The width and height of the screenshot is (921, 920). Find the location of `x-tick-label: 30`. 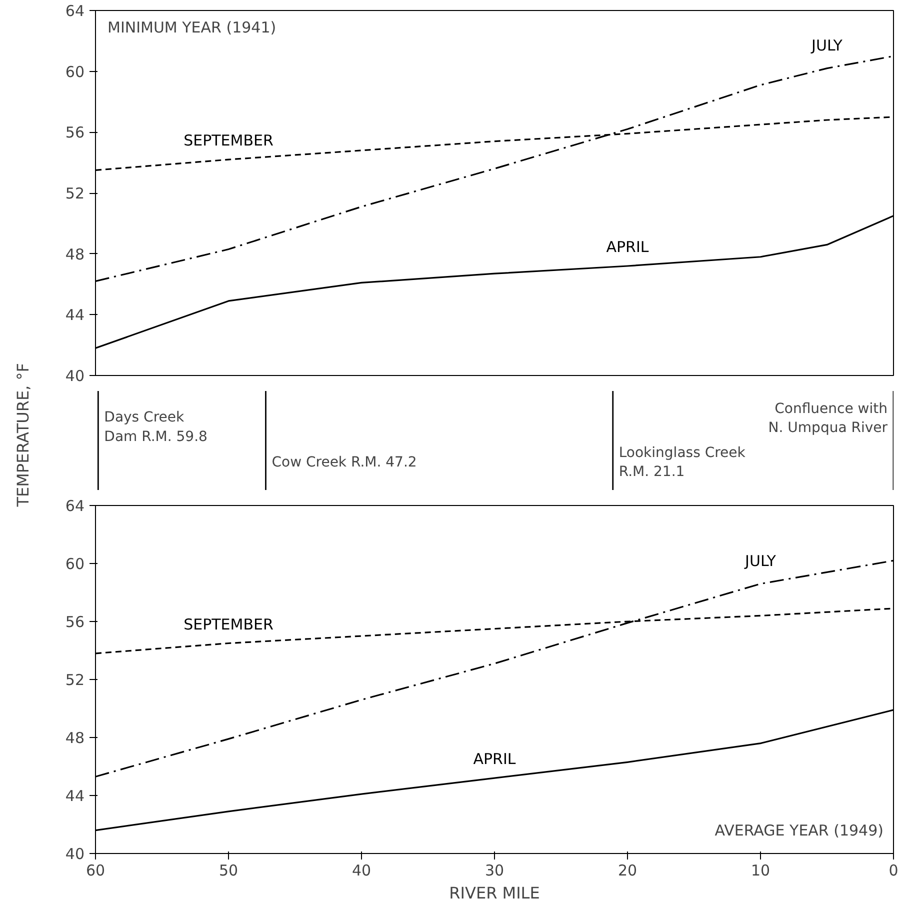

x-tick-label: 30 is located at coordinates (494, 871).